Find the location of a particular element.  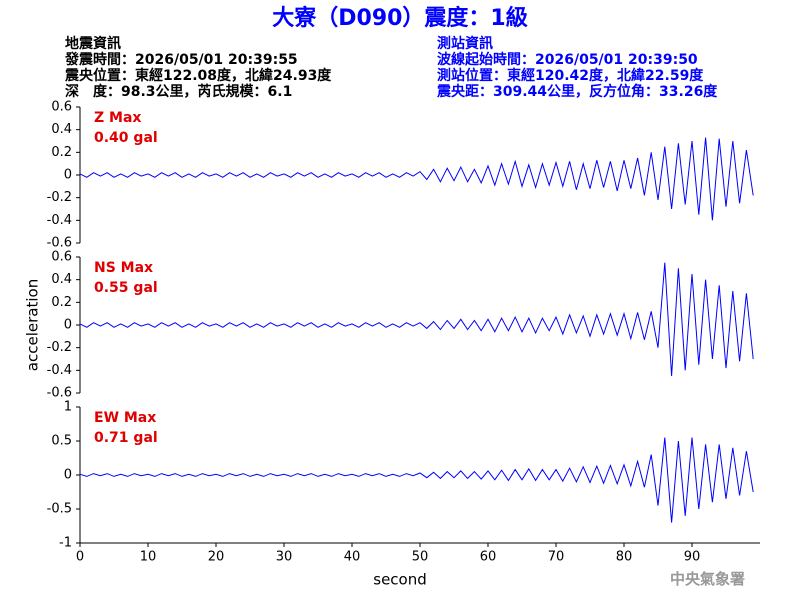

x-tick-label: 0 is located at coordinates (80, 557).